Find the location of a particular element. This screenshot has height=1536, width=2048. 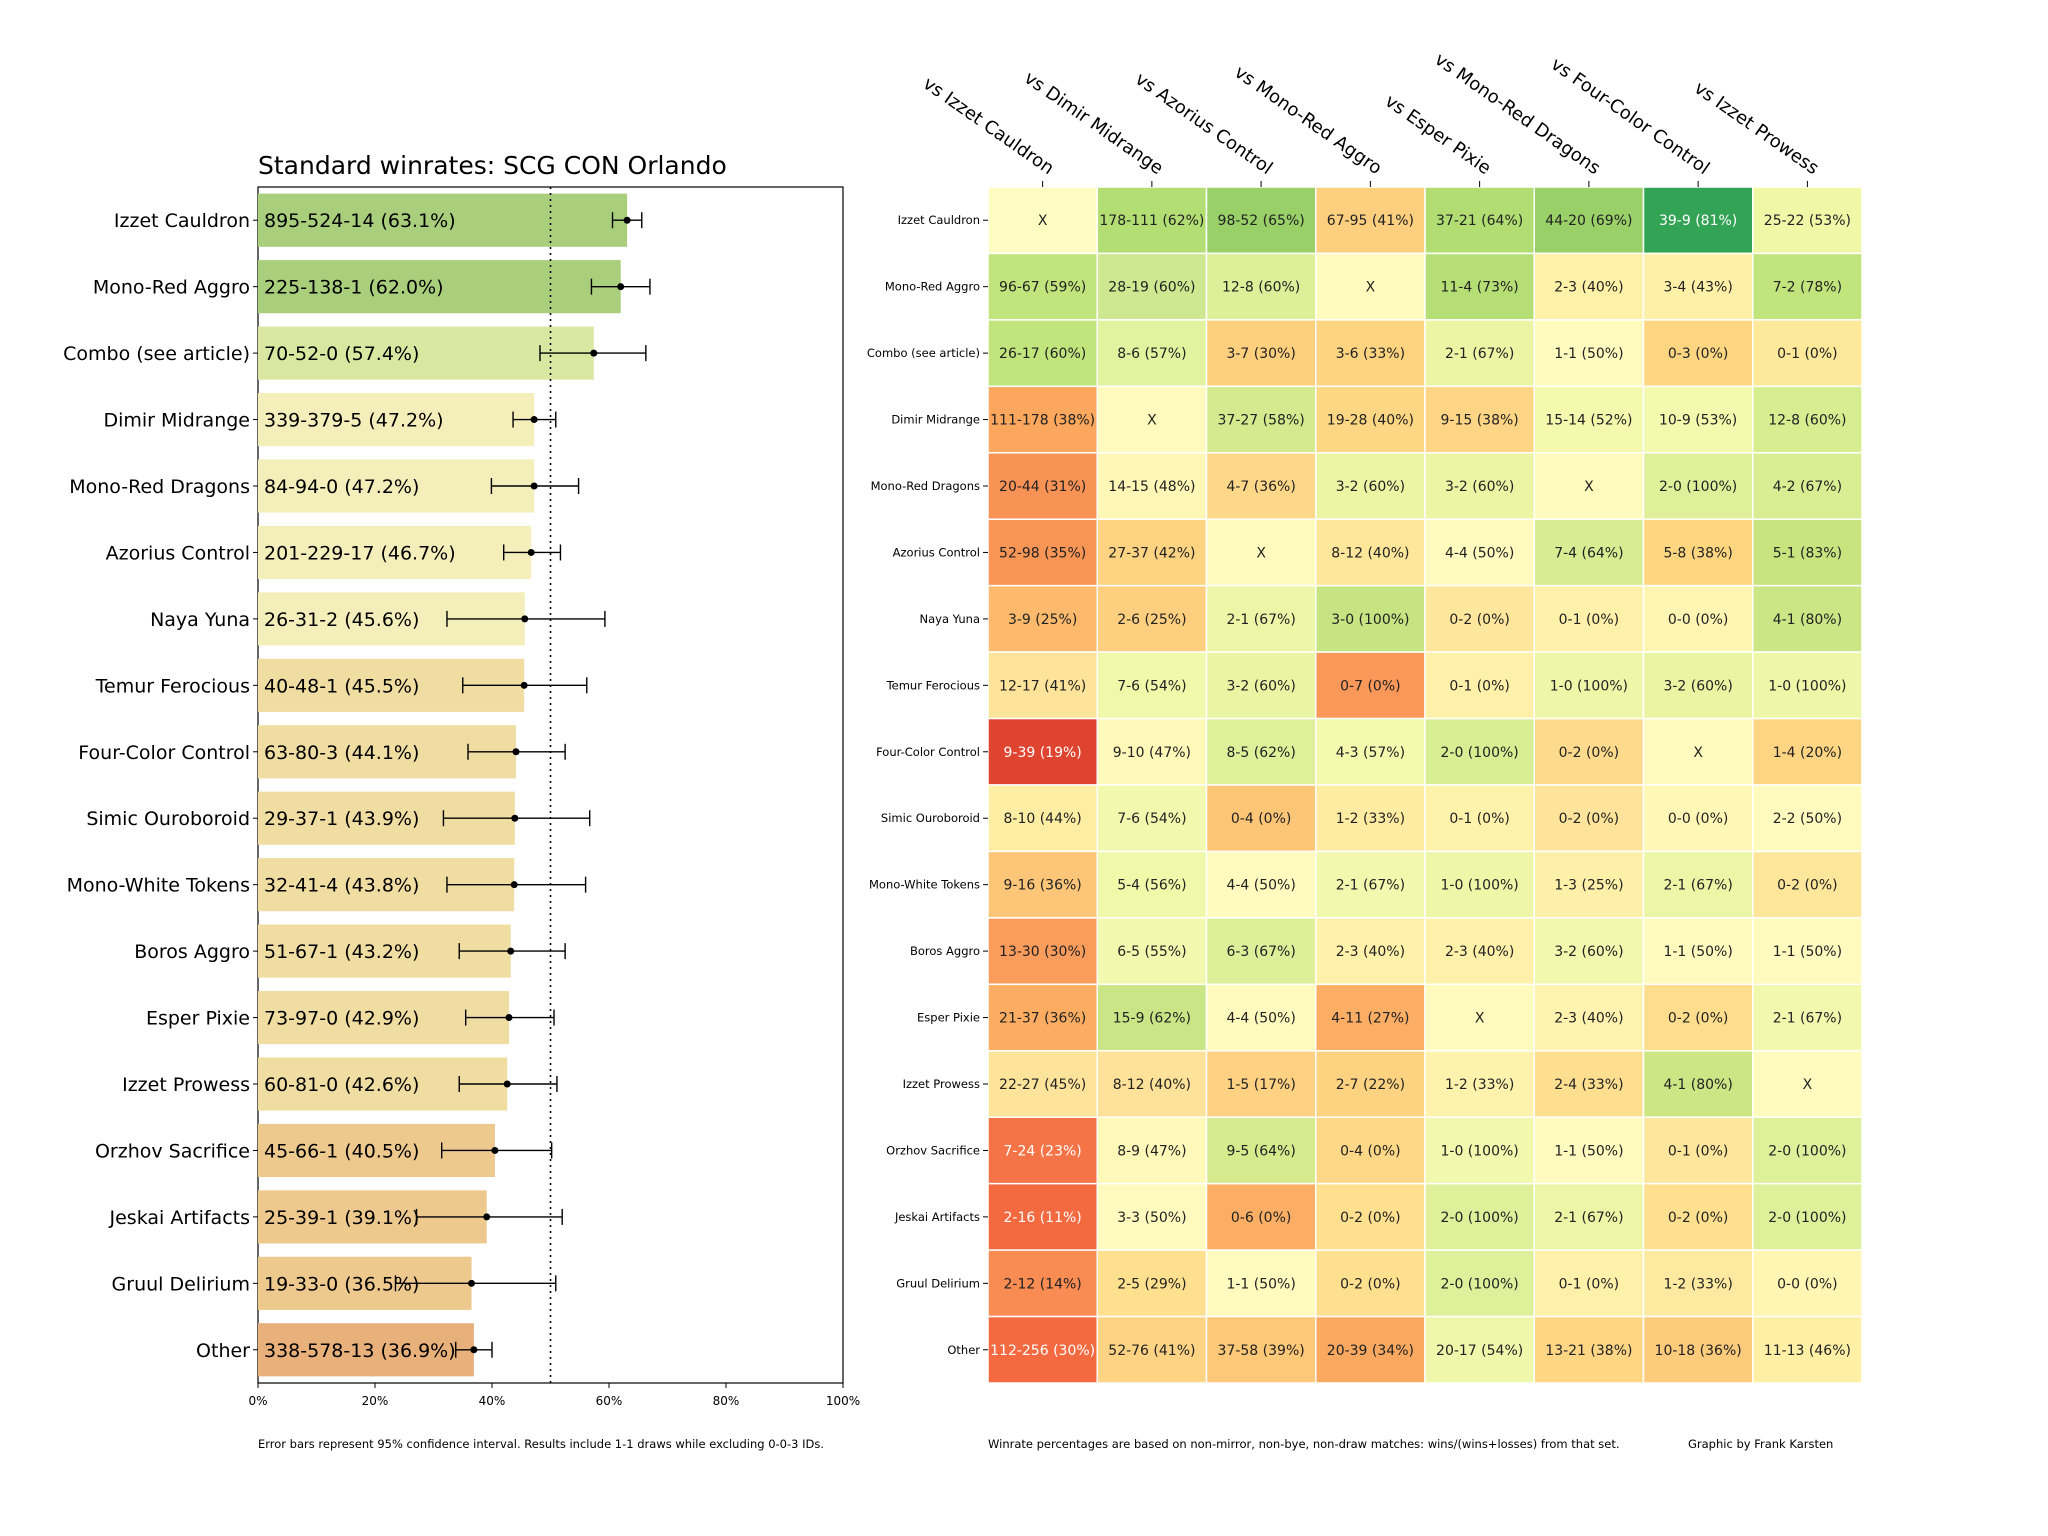

heatmap-cell-label: 2-3 (40%) is located at coordinates (1370, 952).